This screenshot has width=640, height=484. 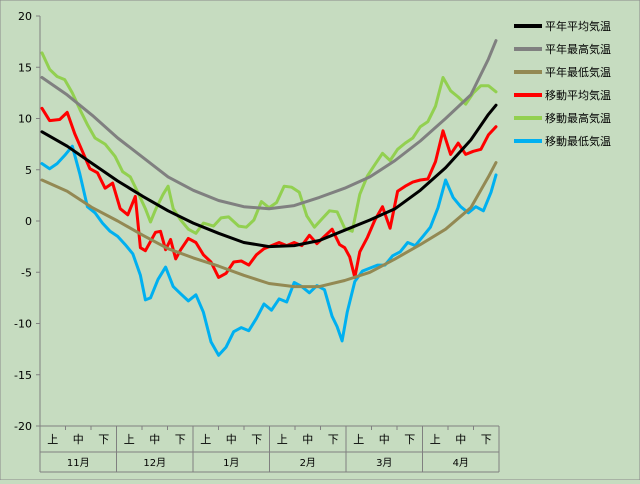 I want to click on legend-label: 移動最低気温, so click(x=578, y=141).